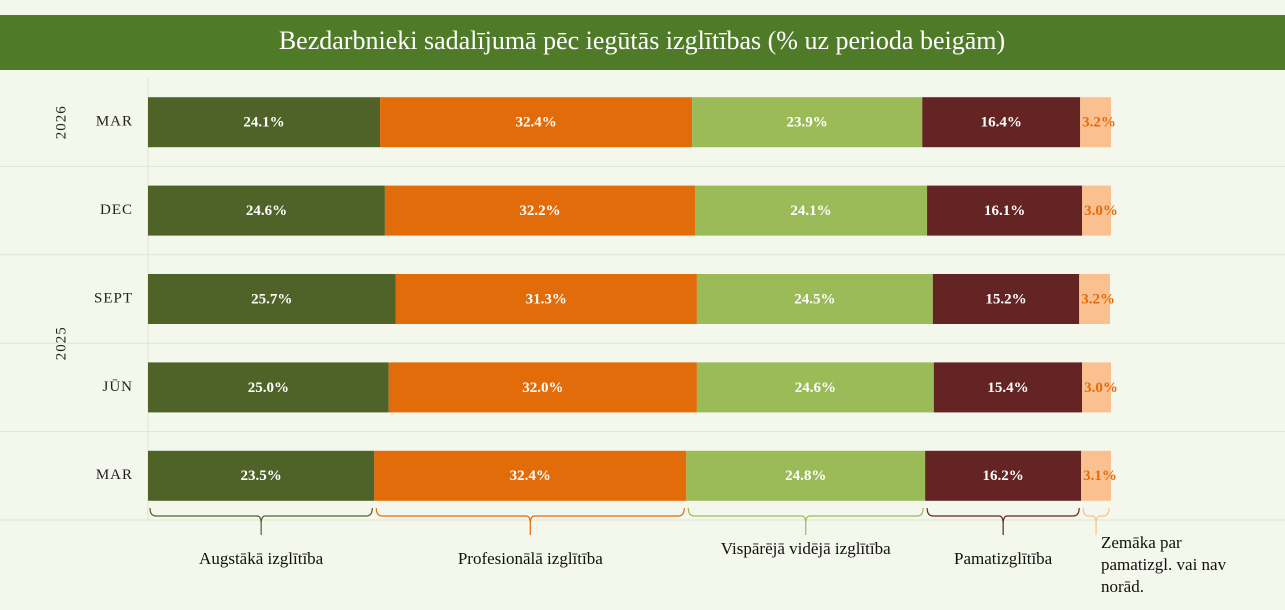  I want to click on data-label: 24.8%, so click(805, 476).